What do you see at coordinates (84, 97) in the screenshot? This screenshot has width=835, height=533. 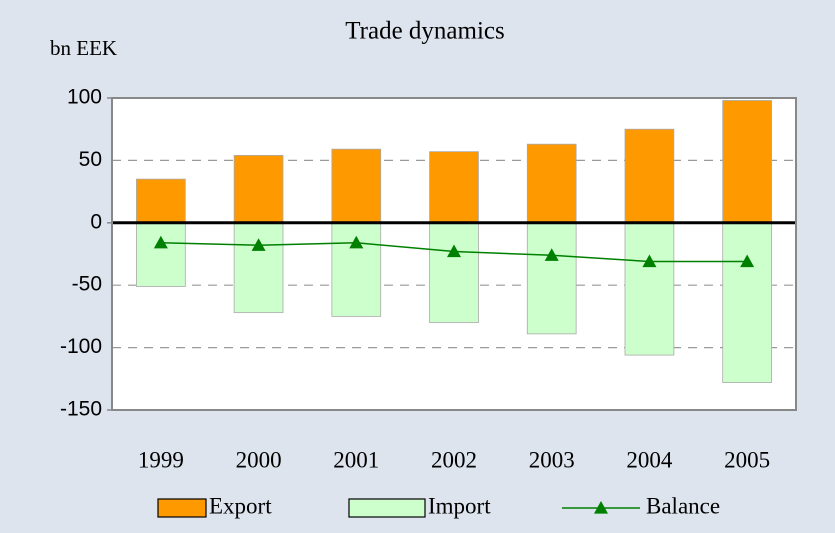 I see `y-tick-label: 100` at bounding box center [84, 97].